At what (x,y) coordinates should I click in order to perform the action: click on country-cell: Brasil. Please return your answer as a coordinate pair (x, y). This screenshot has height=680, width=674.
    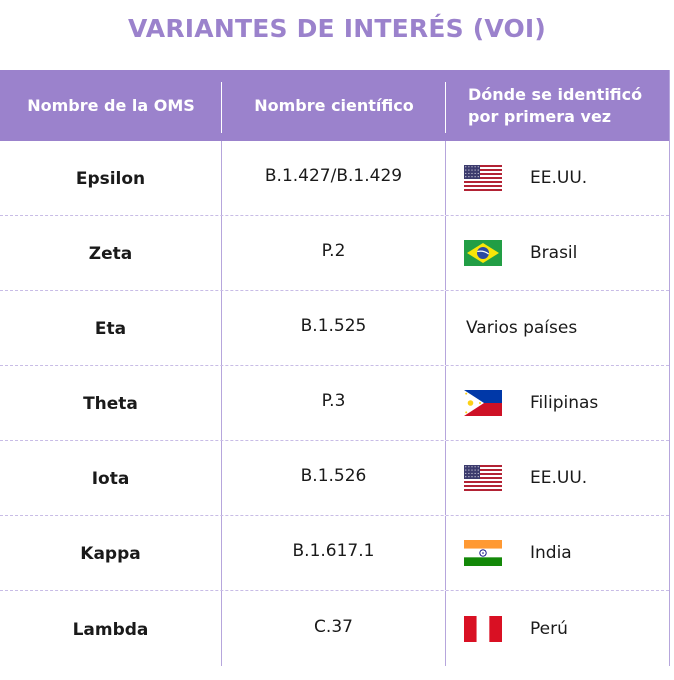
    Looking at the image, I should click on (557, 253).